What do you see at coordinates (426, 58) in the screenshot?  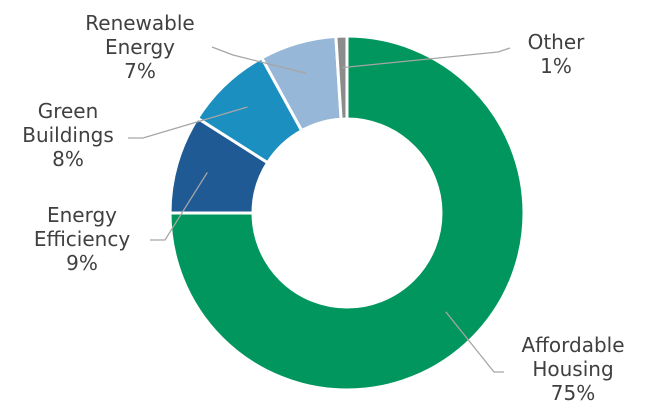 I see `leader-line-other` at bounding box center [426, 58].